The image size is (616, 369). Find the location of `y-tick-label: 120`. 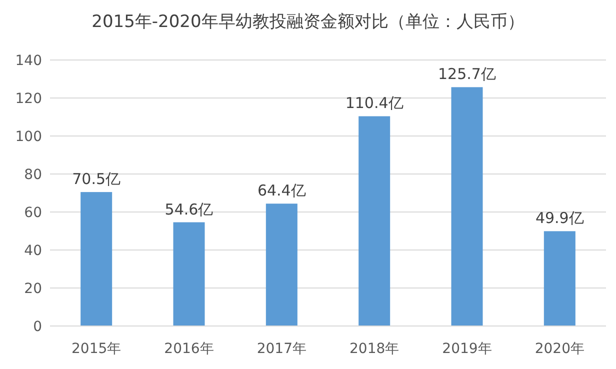

y-tick-label: 120 is located at coordinates (28, 99).